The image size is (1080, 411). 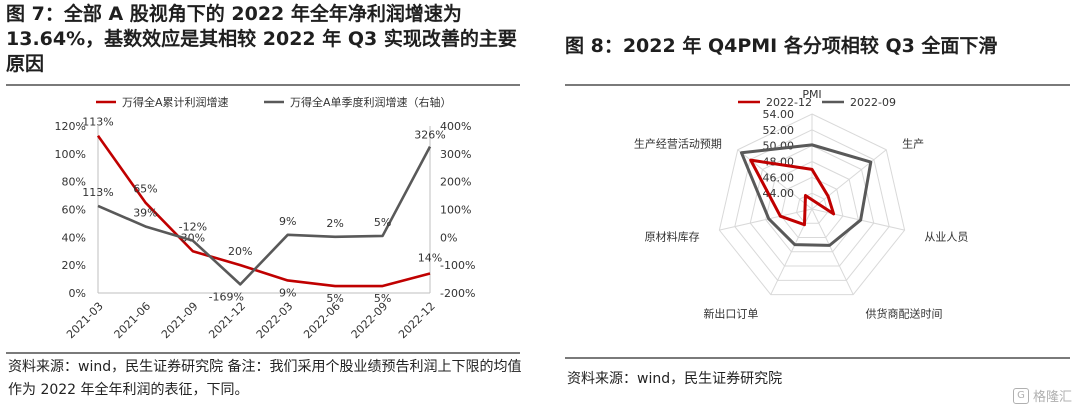 I want to click on series-quarterly-line, so click(x=264, y=215).